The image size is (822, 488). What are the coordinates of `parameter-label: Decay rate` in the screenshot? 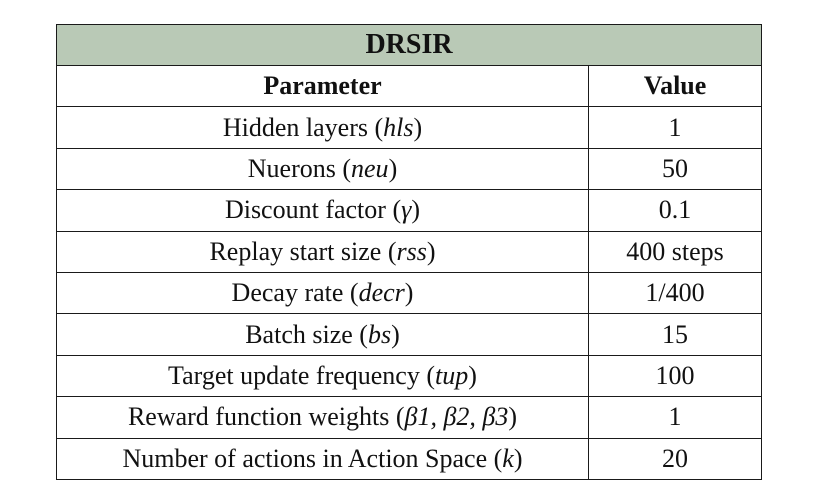 It's located at (287, 293).